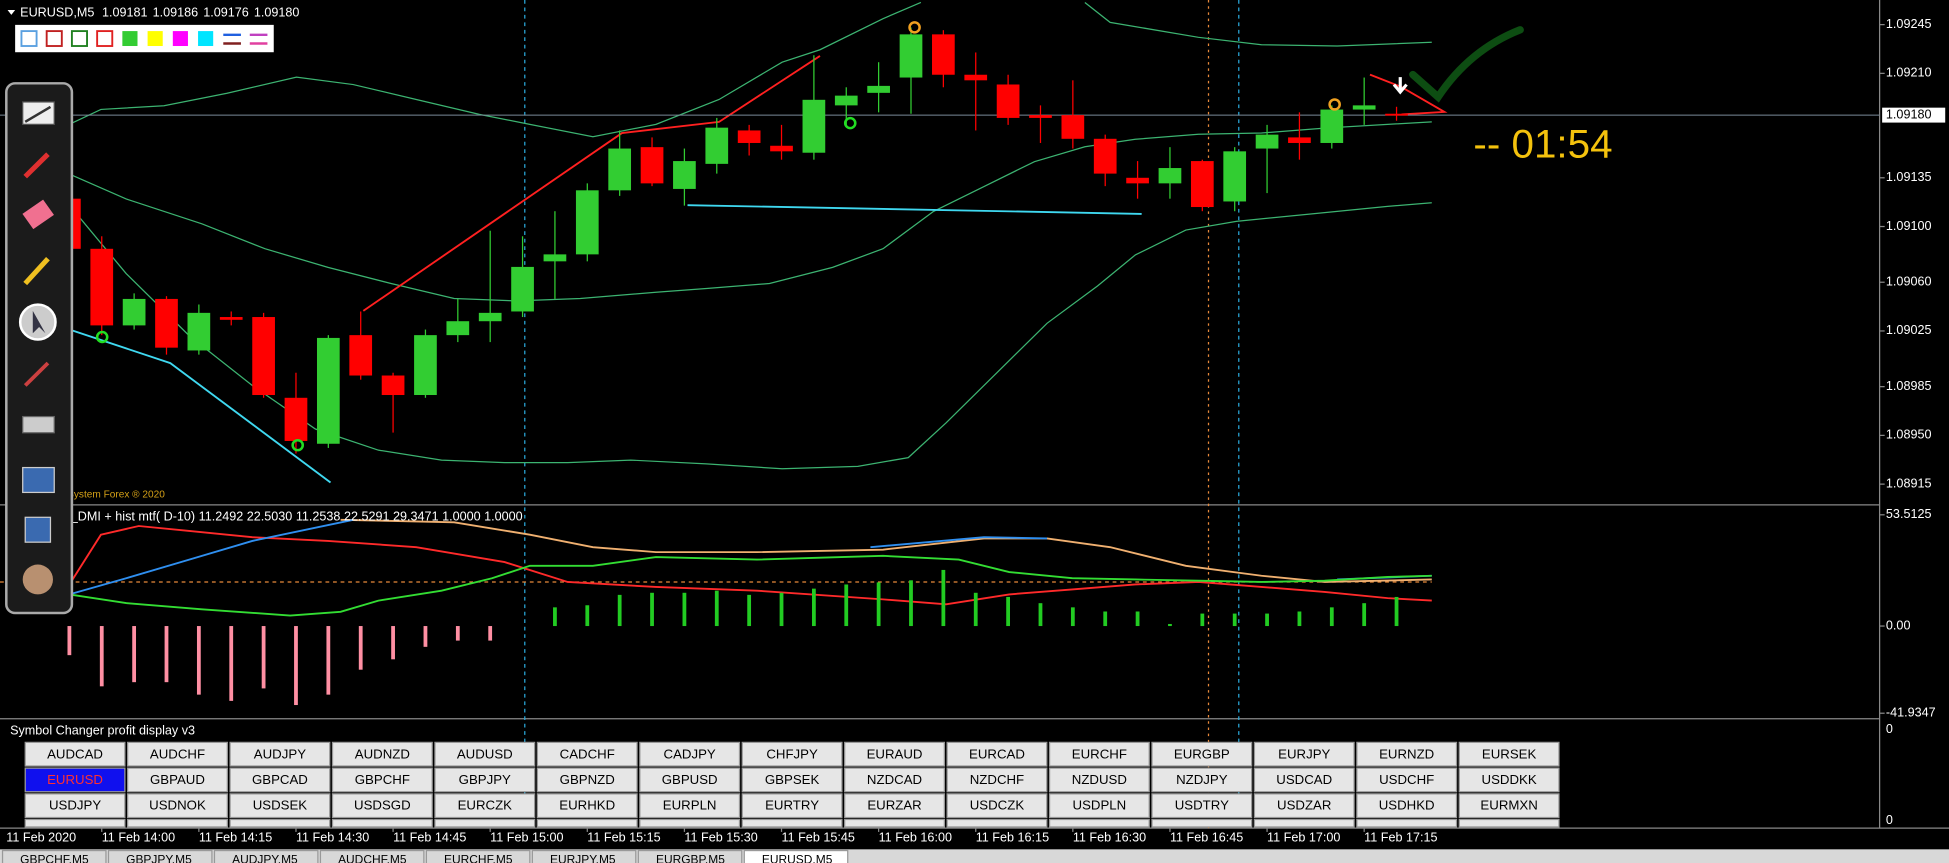 This screenshot has width=1949, height=863. I want to click on chart-tab-label: AUDCHF,M5, so click(372, 858).